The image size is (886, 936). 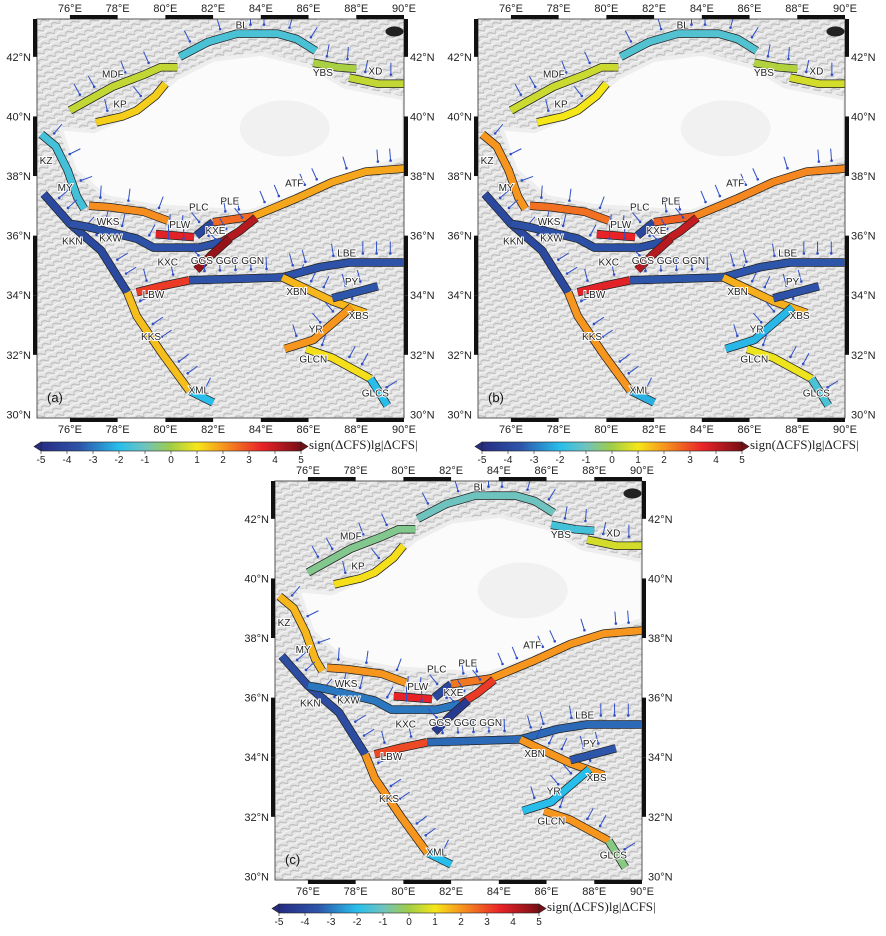 What do you see at coordinates (642, 892) in the screenshot?
I see `lon-tick-bottom: 90°E` at bounding box center [642, 892].